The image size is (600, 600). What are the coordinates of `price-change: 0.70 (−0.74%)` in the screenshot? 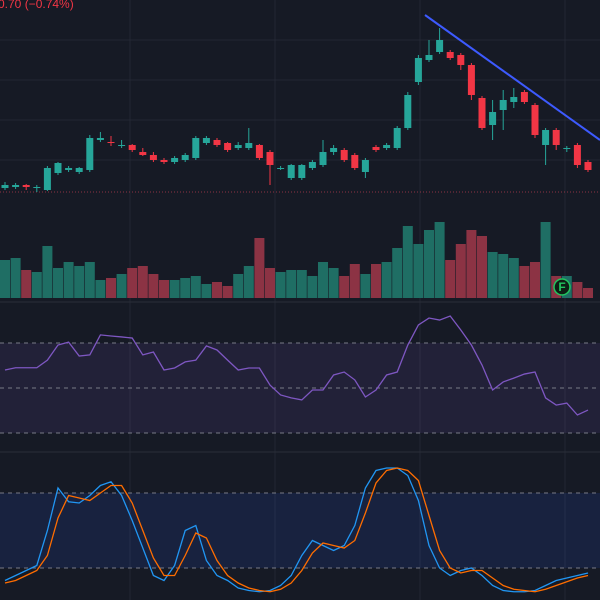 It's located at (37, 5).